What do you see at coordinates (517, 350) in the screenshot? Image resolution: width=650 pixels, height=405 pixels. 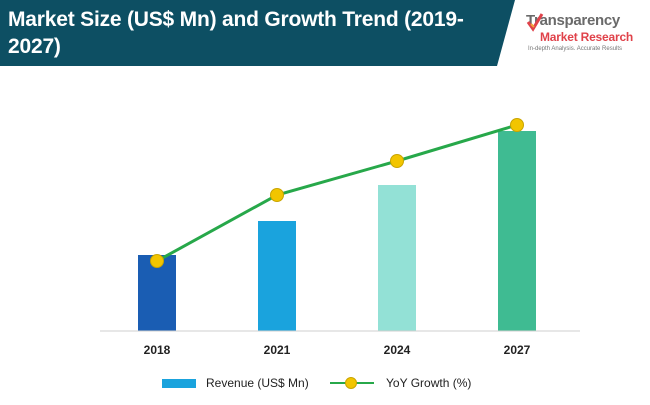 I see `x-tick-label-2027: 2027` at bounding box center [517, 350].